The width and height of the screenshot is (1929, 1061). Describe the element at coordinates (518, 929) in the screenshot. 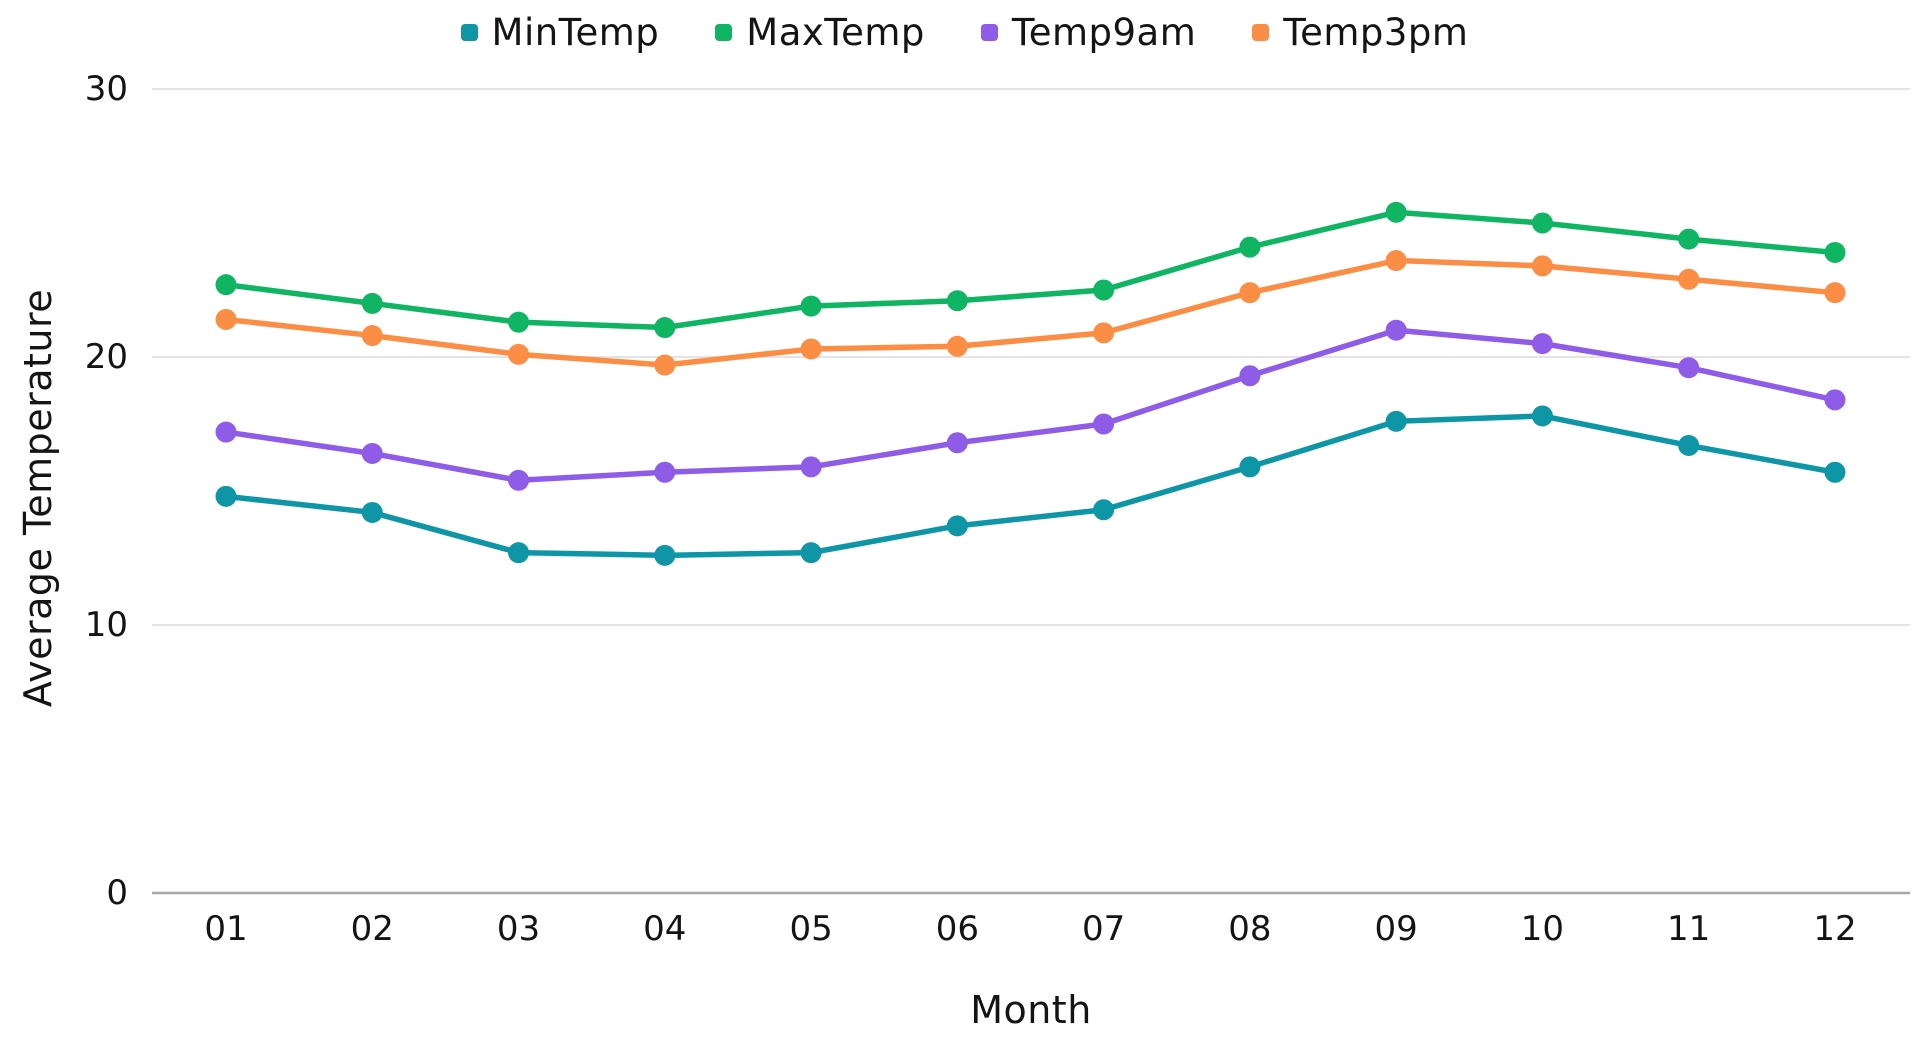

I see `x-tick-label-03: 03` at that location.